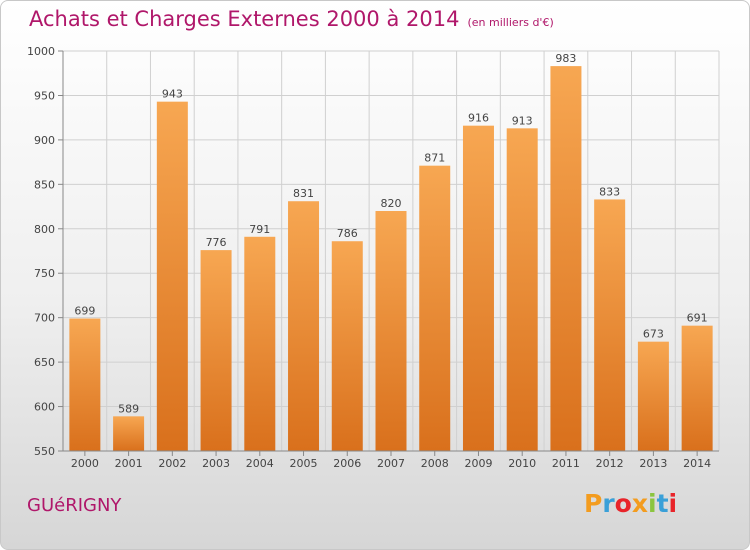  Describe the element at coordinates (216, 242) in the screenshot. I see `bar-value-label: 776` at that location.